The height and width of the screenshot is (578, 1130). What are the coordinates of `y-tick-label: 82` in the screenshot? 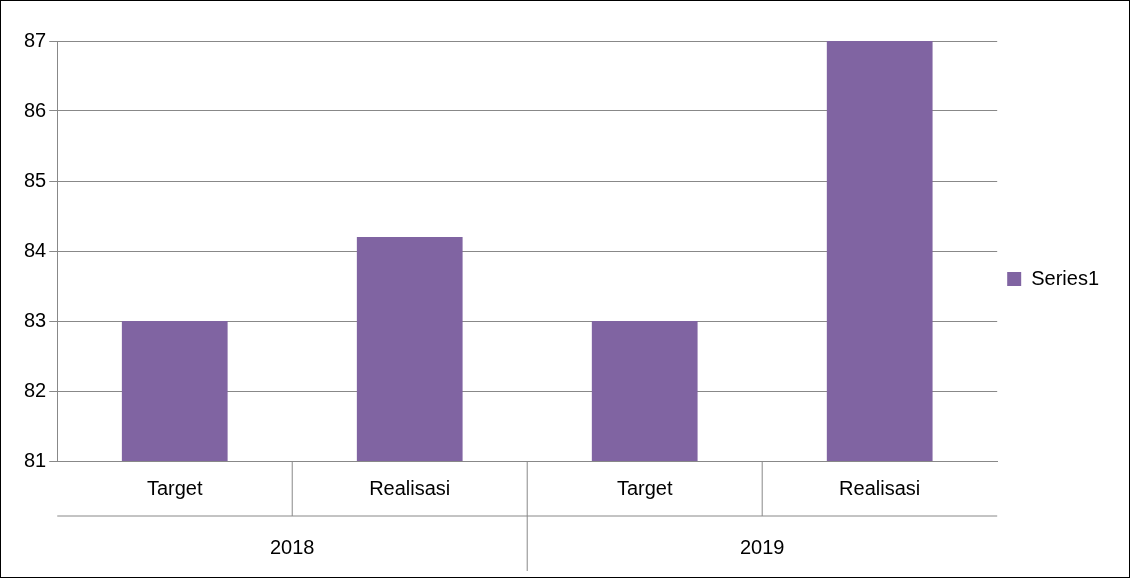 It's located at (35, 389).